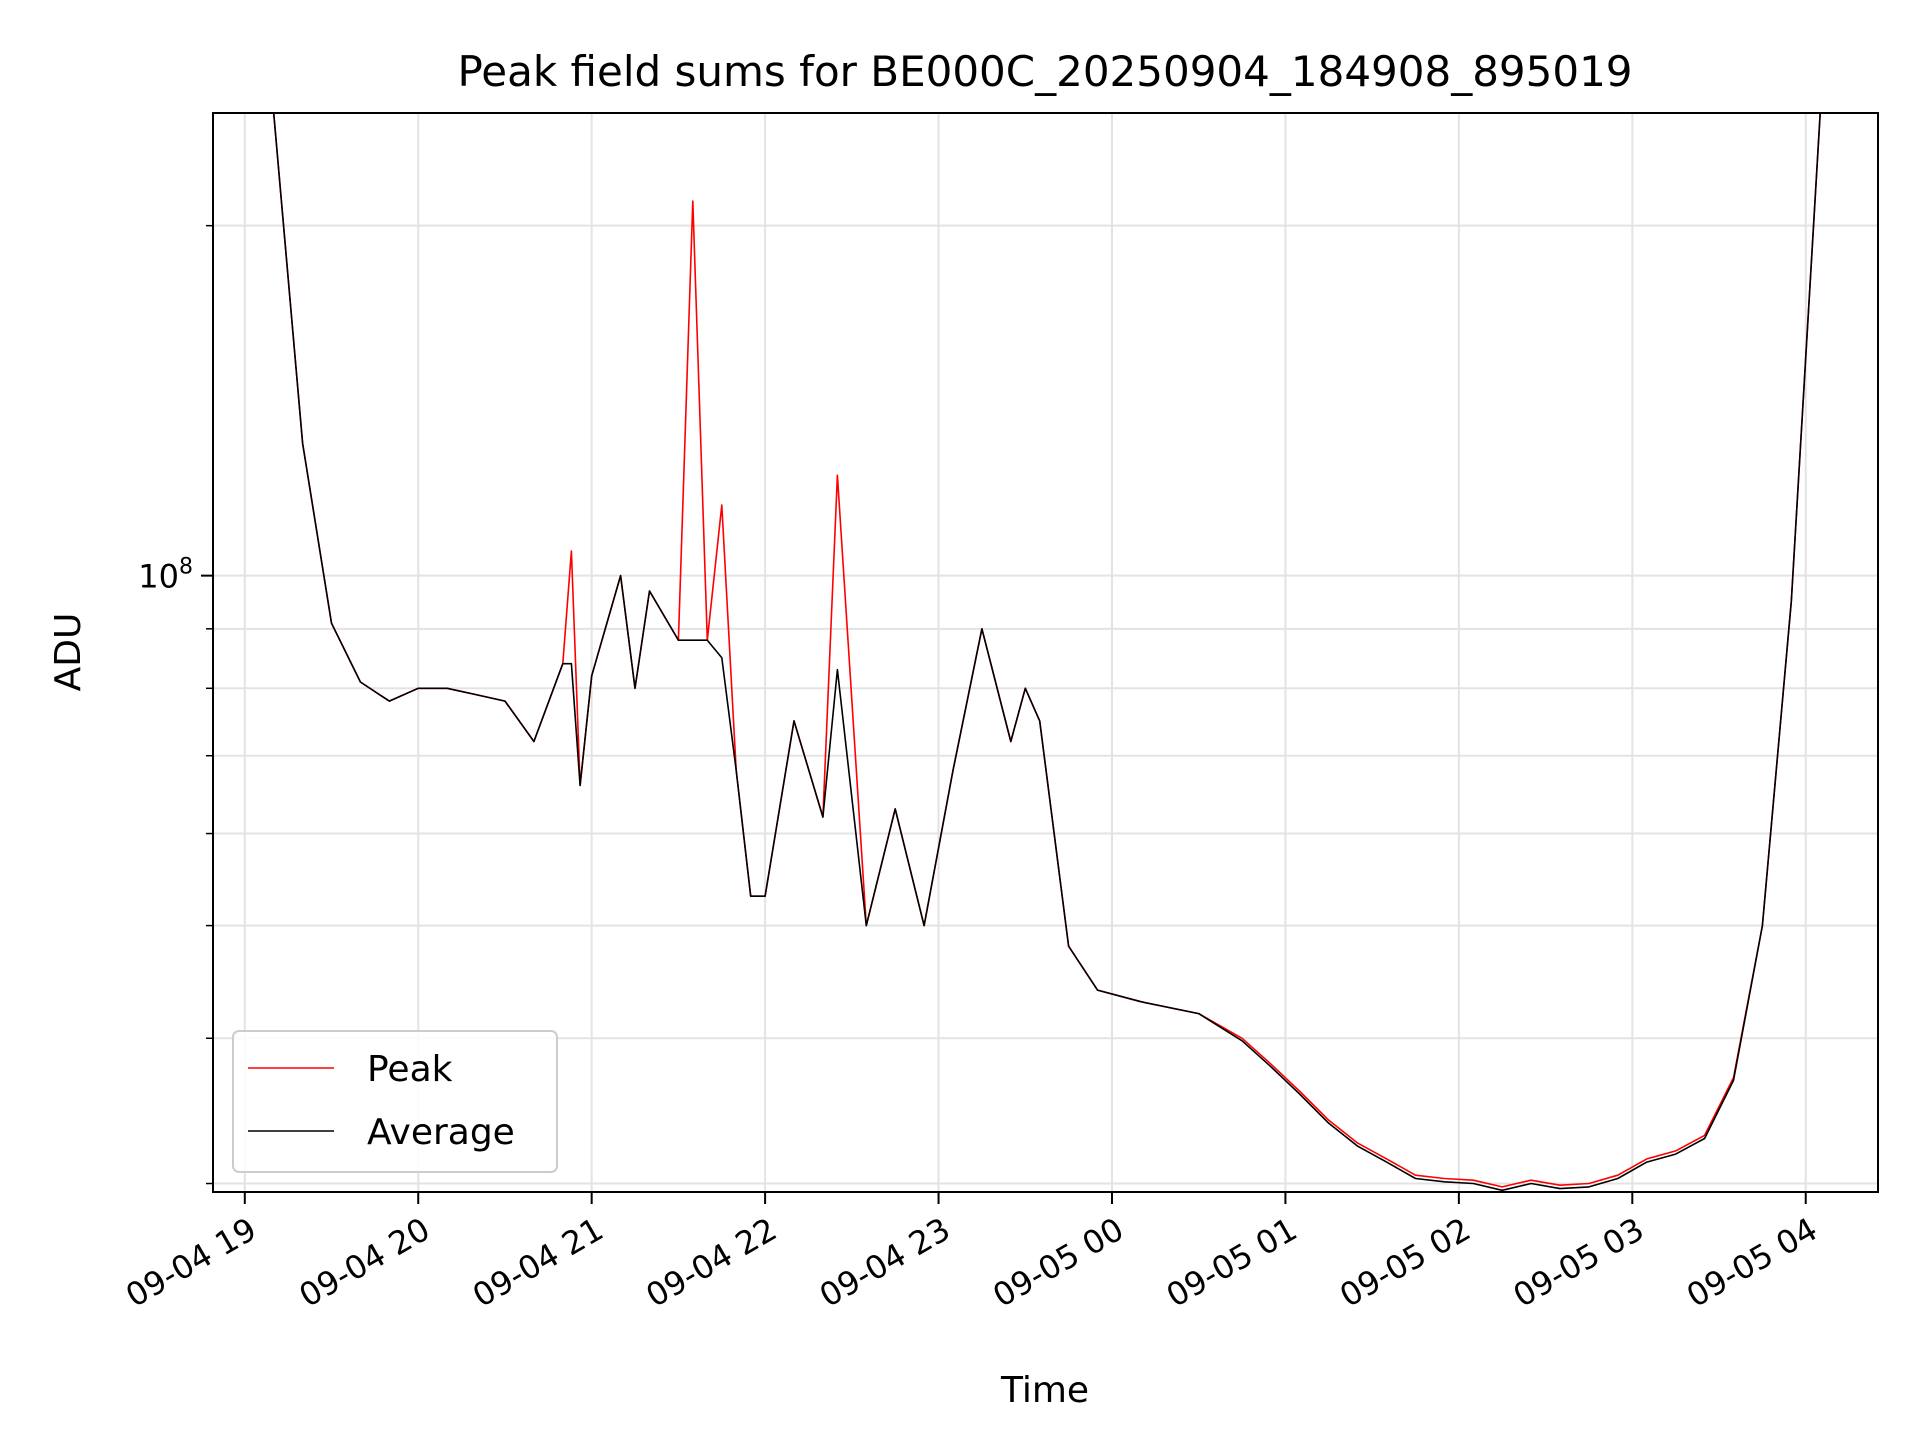 Image resolution: width=1920 pixels, height=1440 pixels. Describe the element at coordinates (1044, 1390) in the screenshot. I see `x-axis-label: Time` at that location.